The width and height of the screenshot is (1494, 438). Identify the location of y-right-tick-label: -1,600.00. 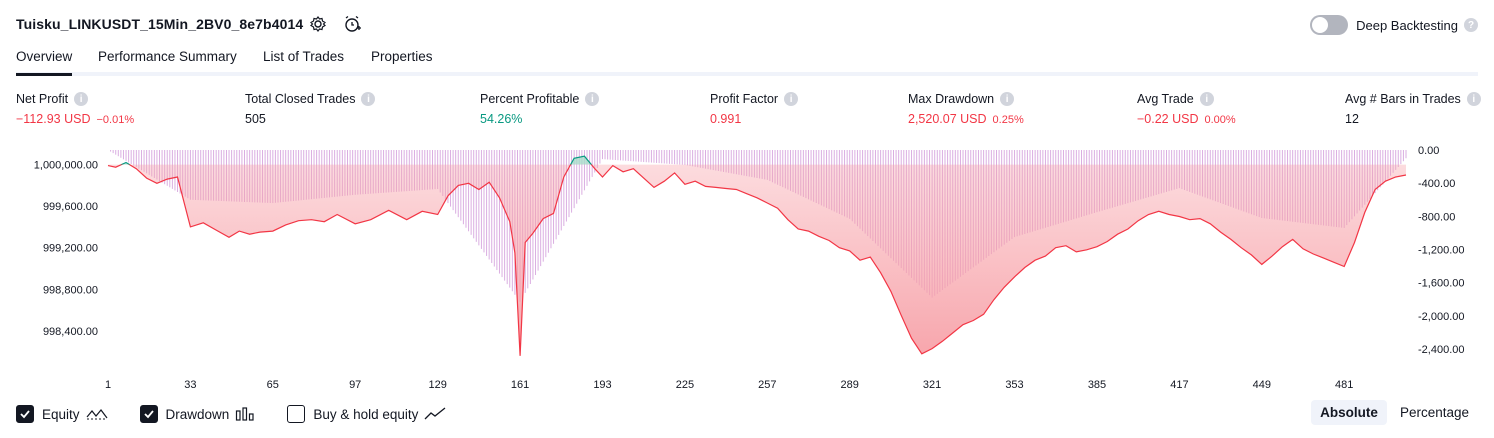
(1441, 284).